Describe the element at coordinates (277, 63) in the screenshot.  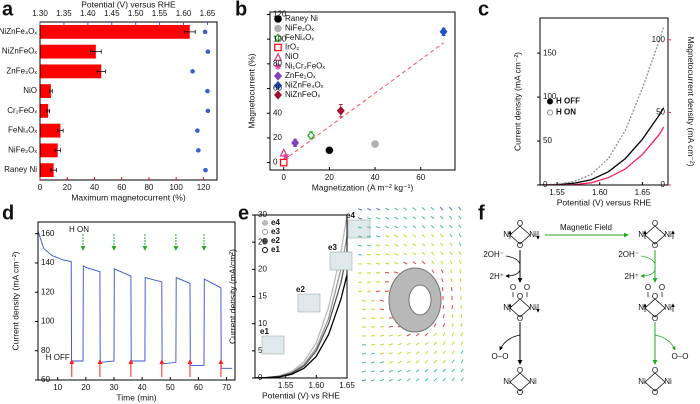
I see `y-tick-label: 80` at that location.